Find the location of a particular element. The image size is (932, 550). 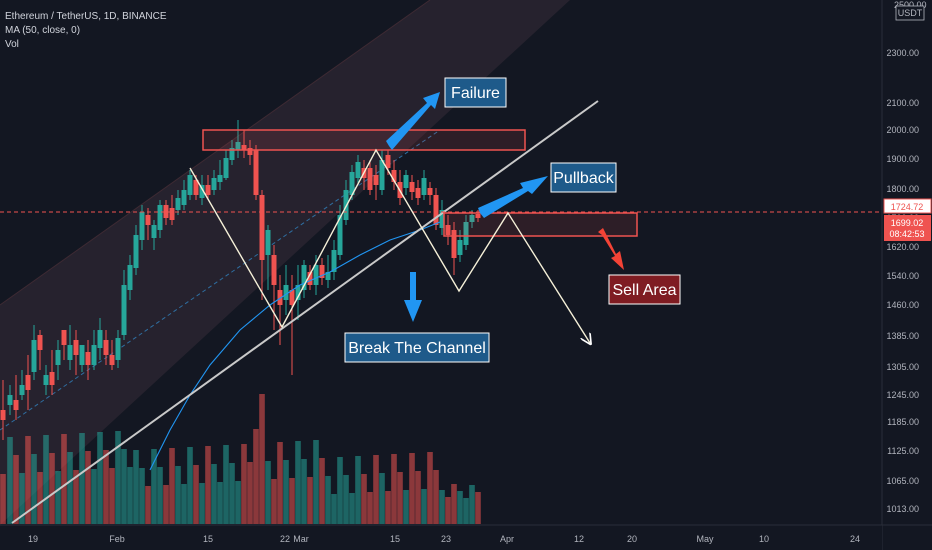

time-tick-label: Apr is located at coordinates (507, 539).